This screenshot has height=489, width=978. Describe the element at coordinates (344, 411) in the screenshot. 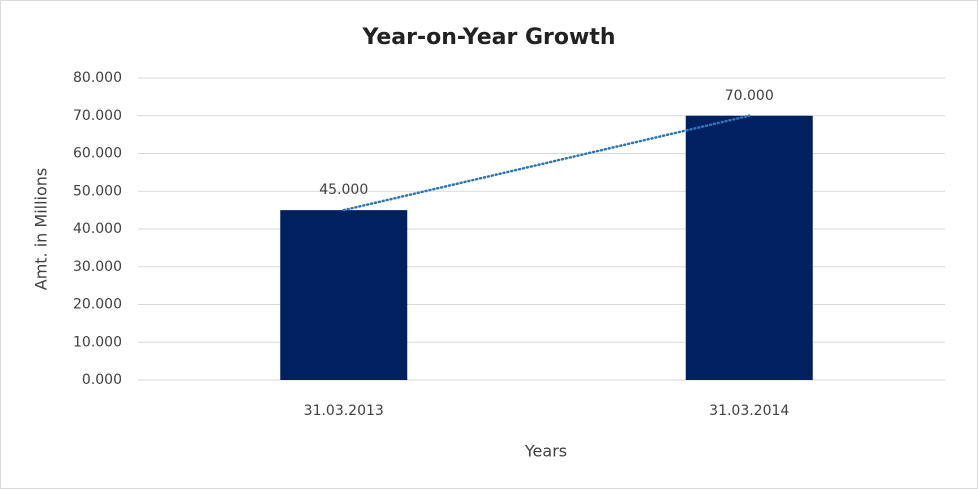

I see `x-tick-label: 31.03.2013` at that location.